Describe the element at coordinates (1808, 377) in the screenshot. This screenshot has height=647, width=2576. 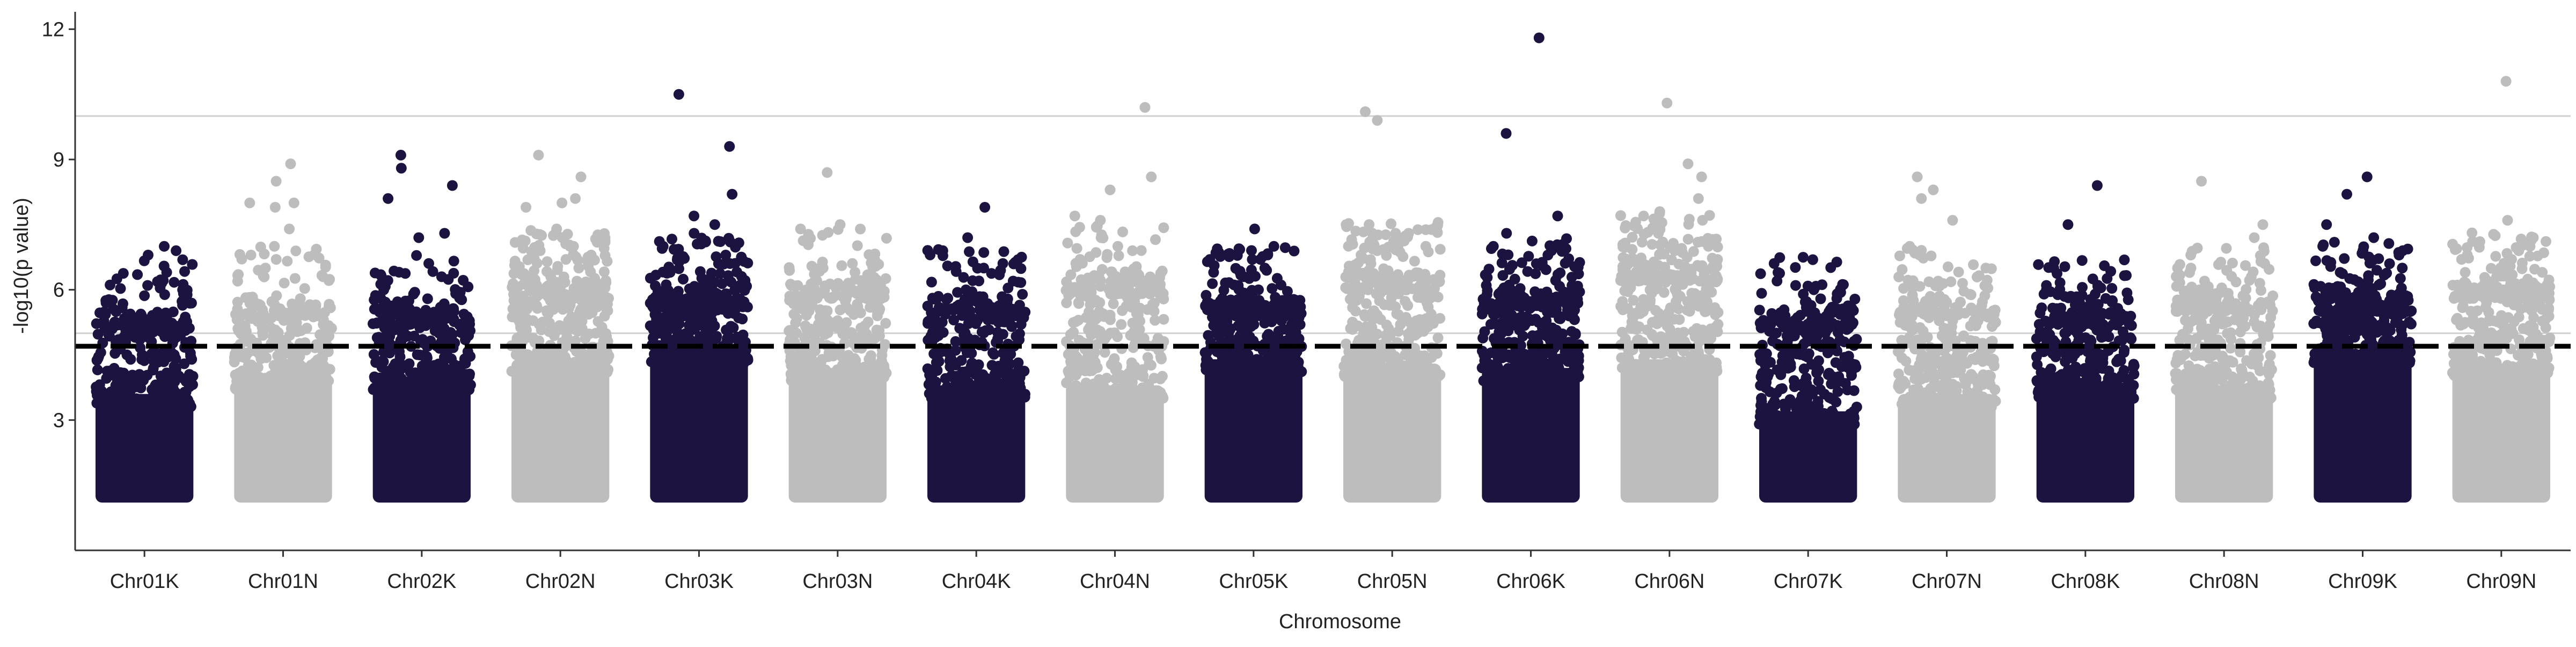
I see `chromosome-chr07k` at that location.